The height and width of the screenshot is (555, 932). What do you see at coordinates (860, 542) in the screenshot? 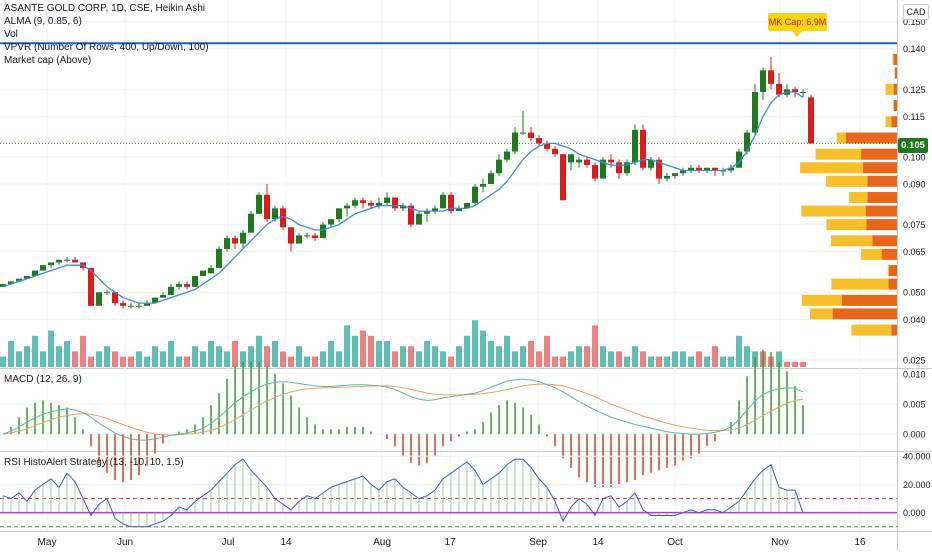
I see `time-axis-label: 16` at bounding box center [860, 542].